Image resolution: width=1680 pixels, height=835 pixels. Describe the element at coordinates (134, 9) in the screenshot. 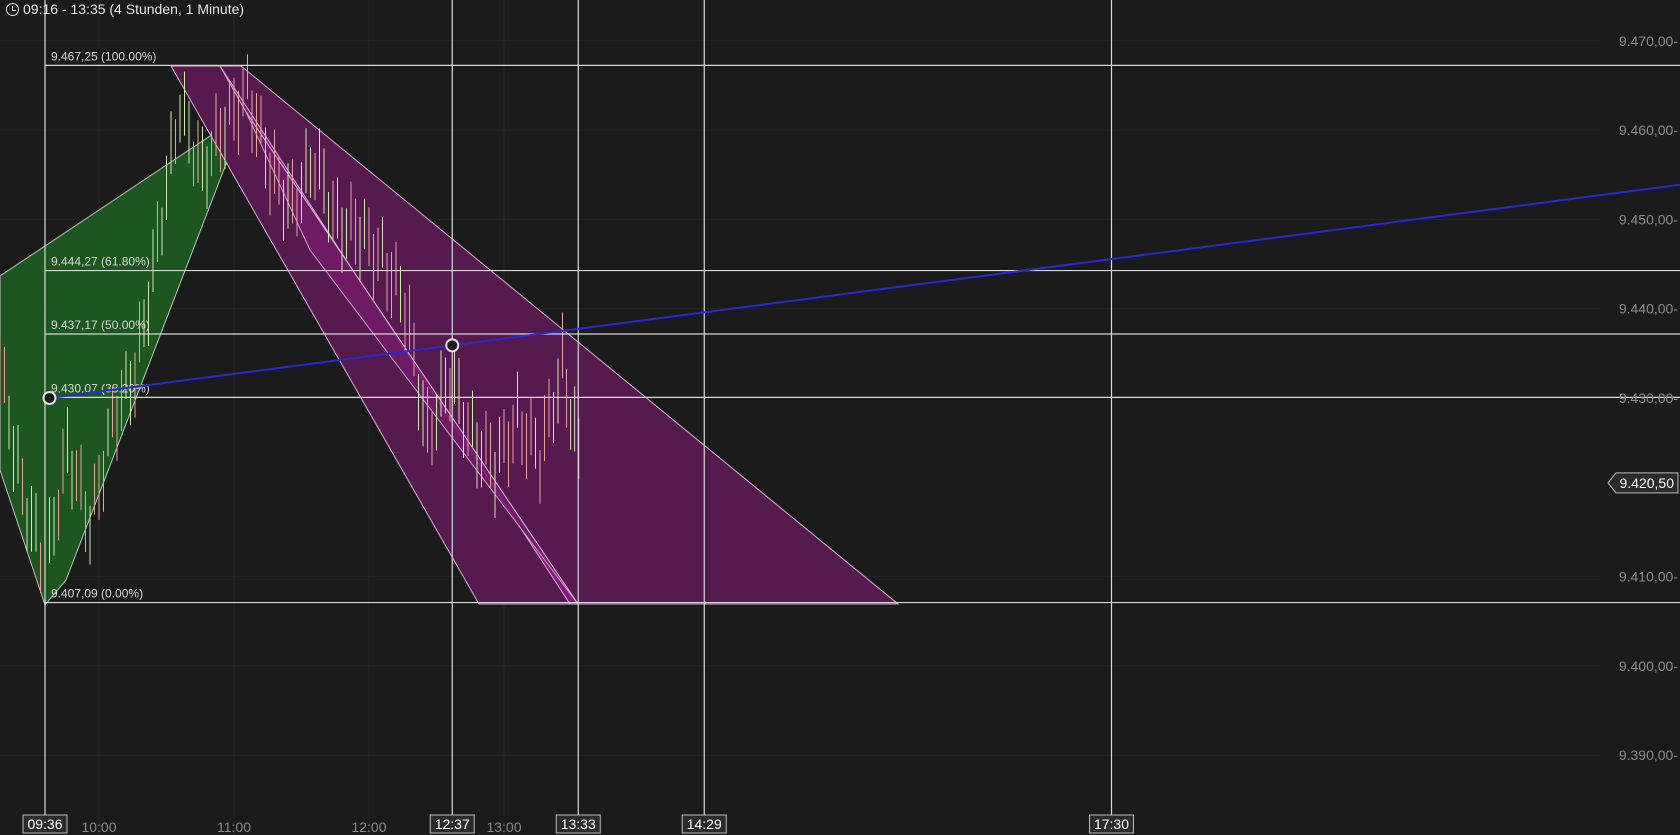

I see `time-range-label: 09:16 - 13:35 (4 Stunden, 1 Minute)` at that location.